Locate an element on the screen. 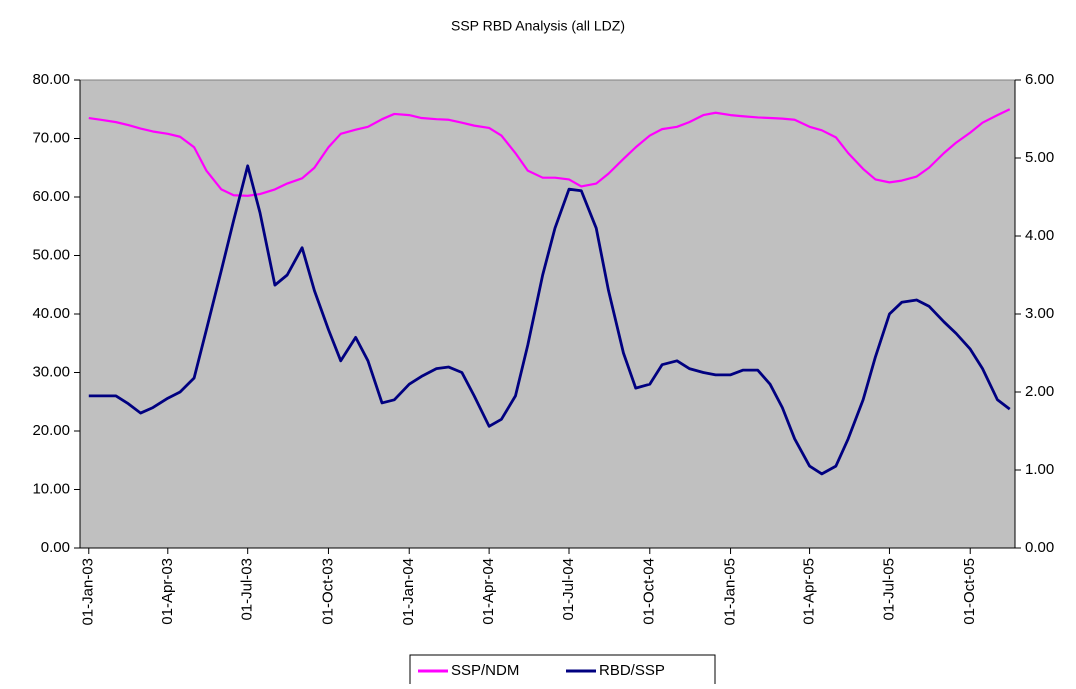 This screenshot has width=1076, height=689. legend-box is located at coordinates (562, 670).